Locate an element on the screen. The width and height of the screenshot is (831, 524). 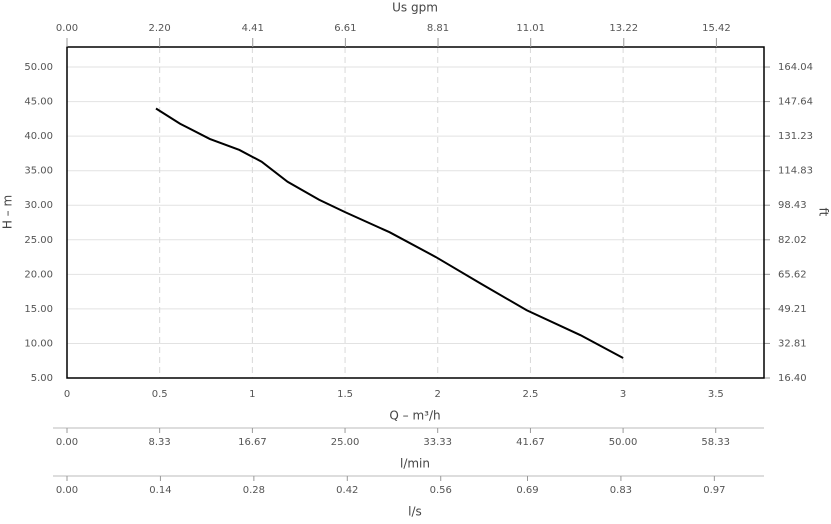
axis-title: Us gpm is located at coordinates (415, 8).